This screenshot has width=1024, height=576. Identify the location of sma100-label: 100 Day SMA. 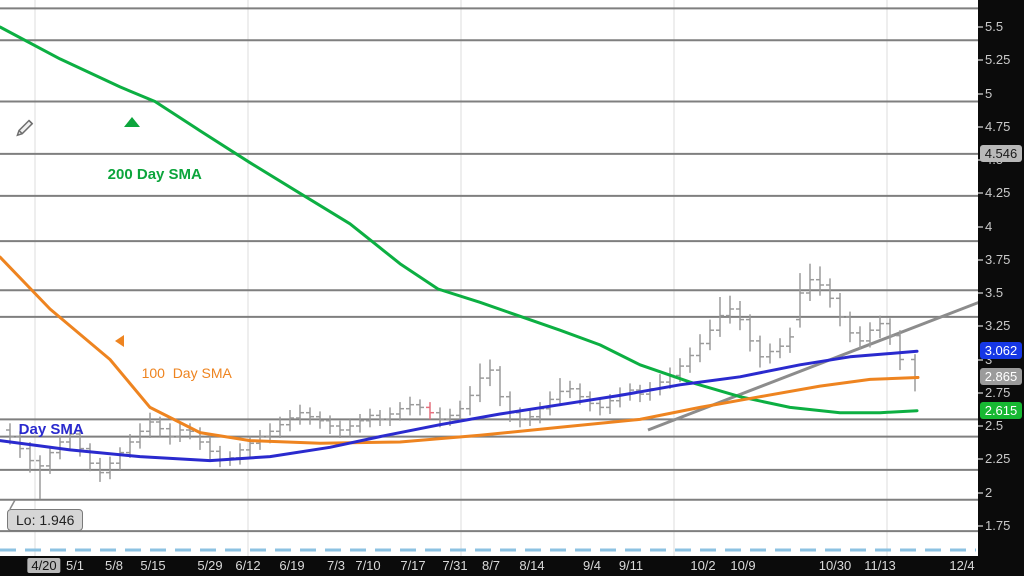
(173, 365).